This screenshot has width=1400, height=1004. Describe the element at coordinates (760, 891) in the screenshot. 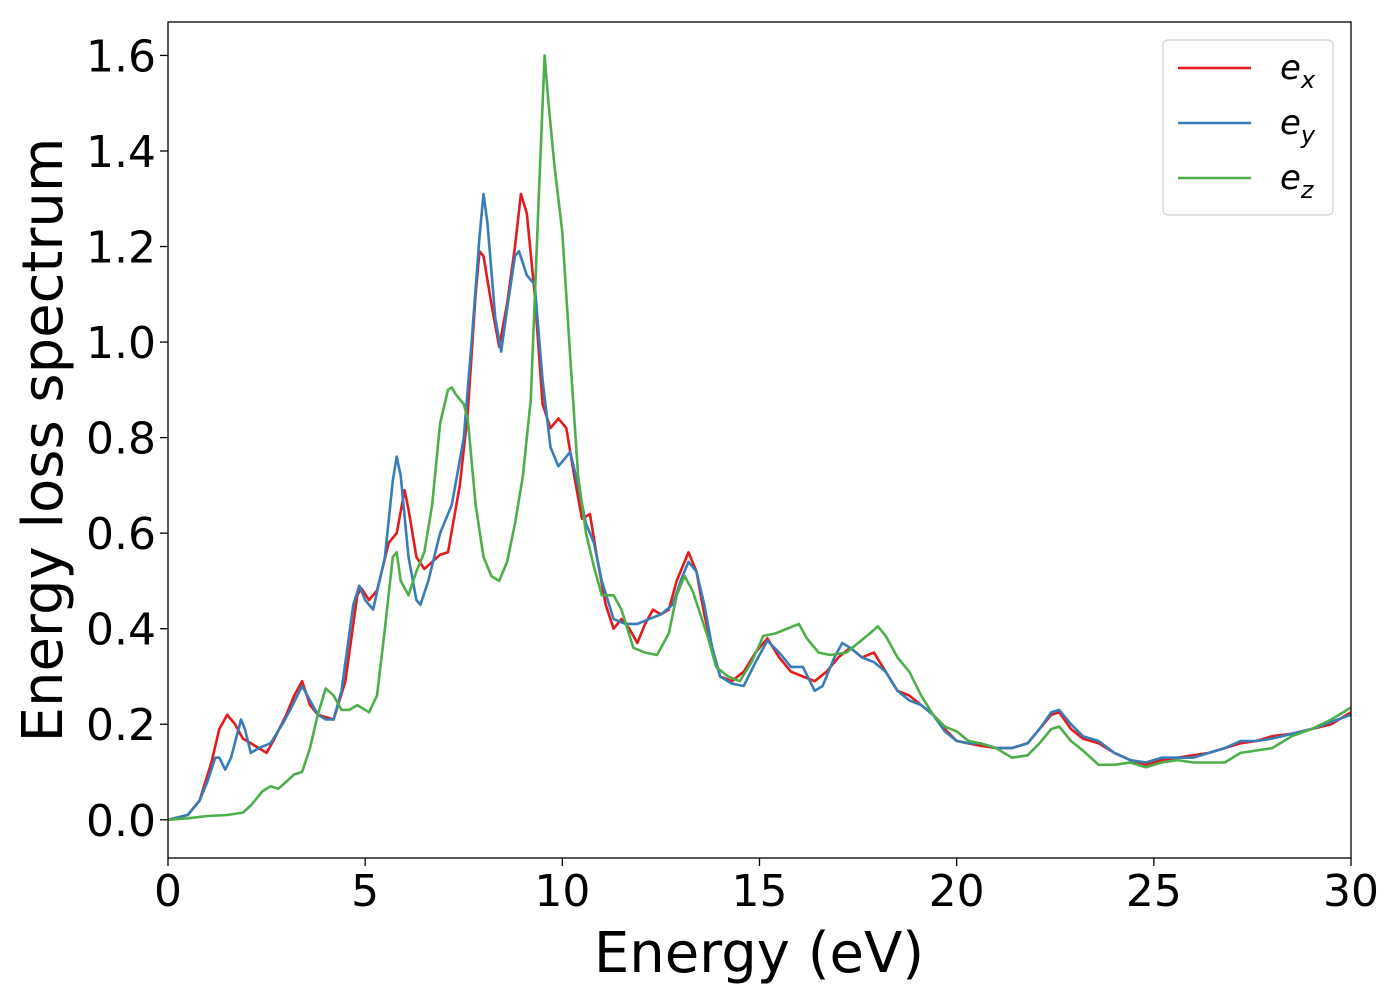

I see `x-tick-label: 15` at that location.